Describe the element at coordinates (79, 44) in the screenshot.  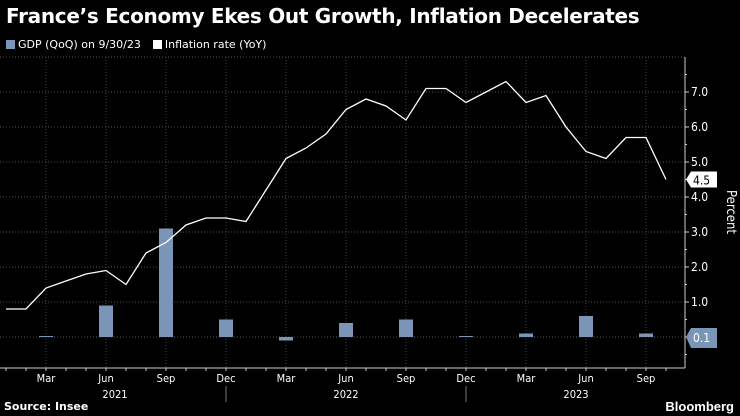
I see `legend-label-gdp: GDP (QoQ) on 9/30/23` at that location.